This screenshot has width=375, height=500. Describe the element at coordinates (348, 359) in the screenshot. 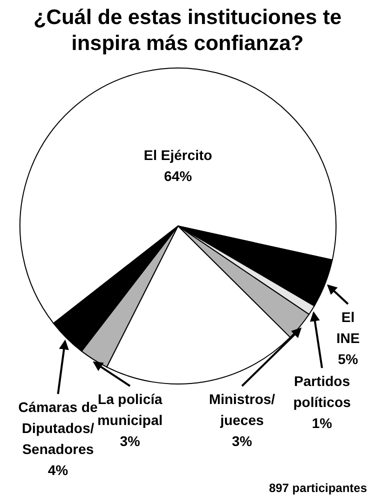

I see `data-label: 5%` at that location.